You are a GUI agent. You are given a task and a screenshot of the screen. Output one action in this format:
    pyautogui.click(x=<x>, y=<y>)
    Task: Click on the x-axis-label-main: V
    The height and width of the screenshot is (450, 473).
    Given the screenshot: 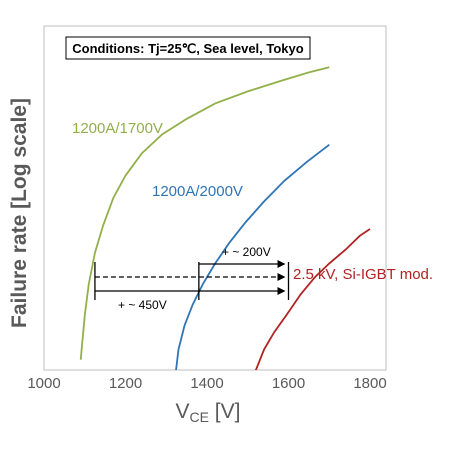 What is the action you would take?
    pyautogui.click(x=183, y=411)
    